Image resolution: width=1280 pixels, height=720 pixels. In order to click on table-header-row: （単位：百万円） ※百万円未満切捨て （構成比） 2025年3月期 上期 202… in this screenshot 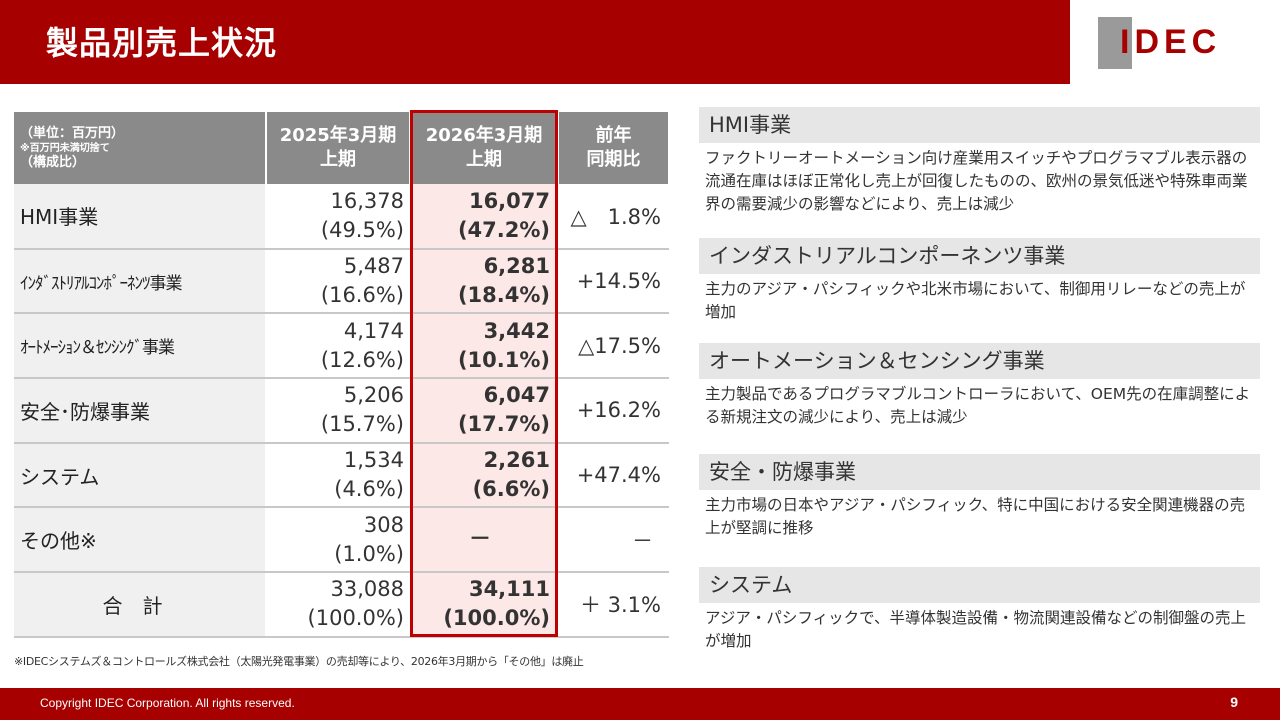, I will do `click(342, 148)`.